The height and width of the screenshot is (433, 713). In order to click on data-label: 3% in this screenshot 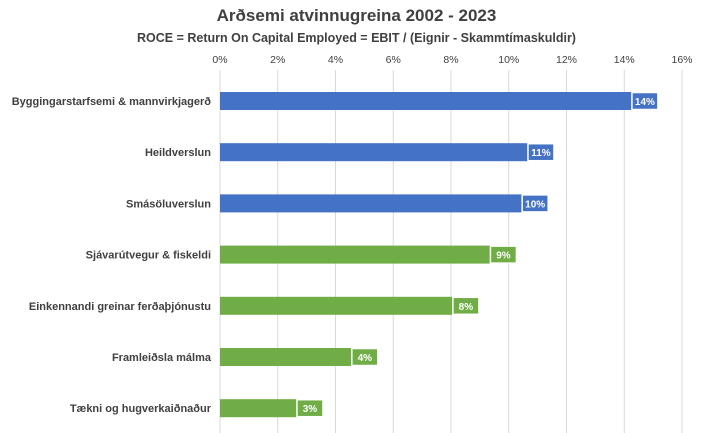, I will do `click(310, 409)`.